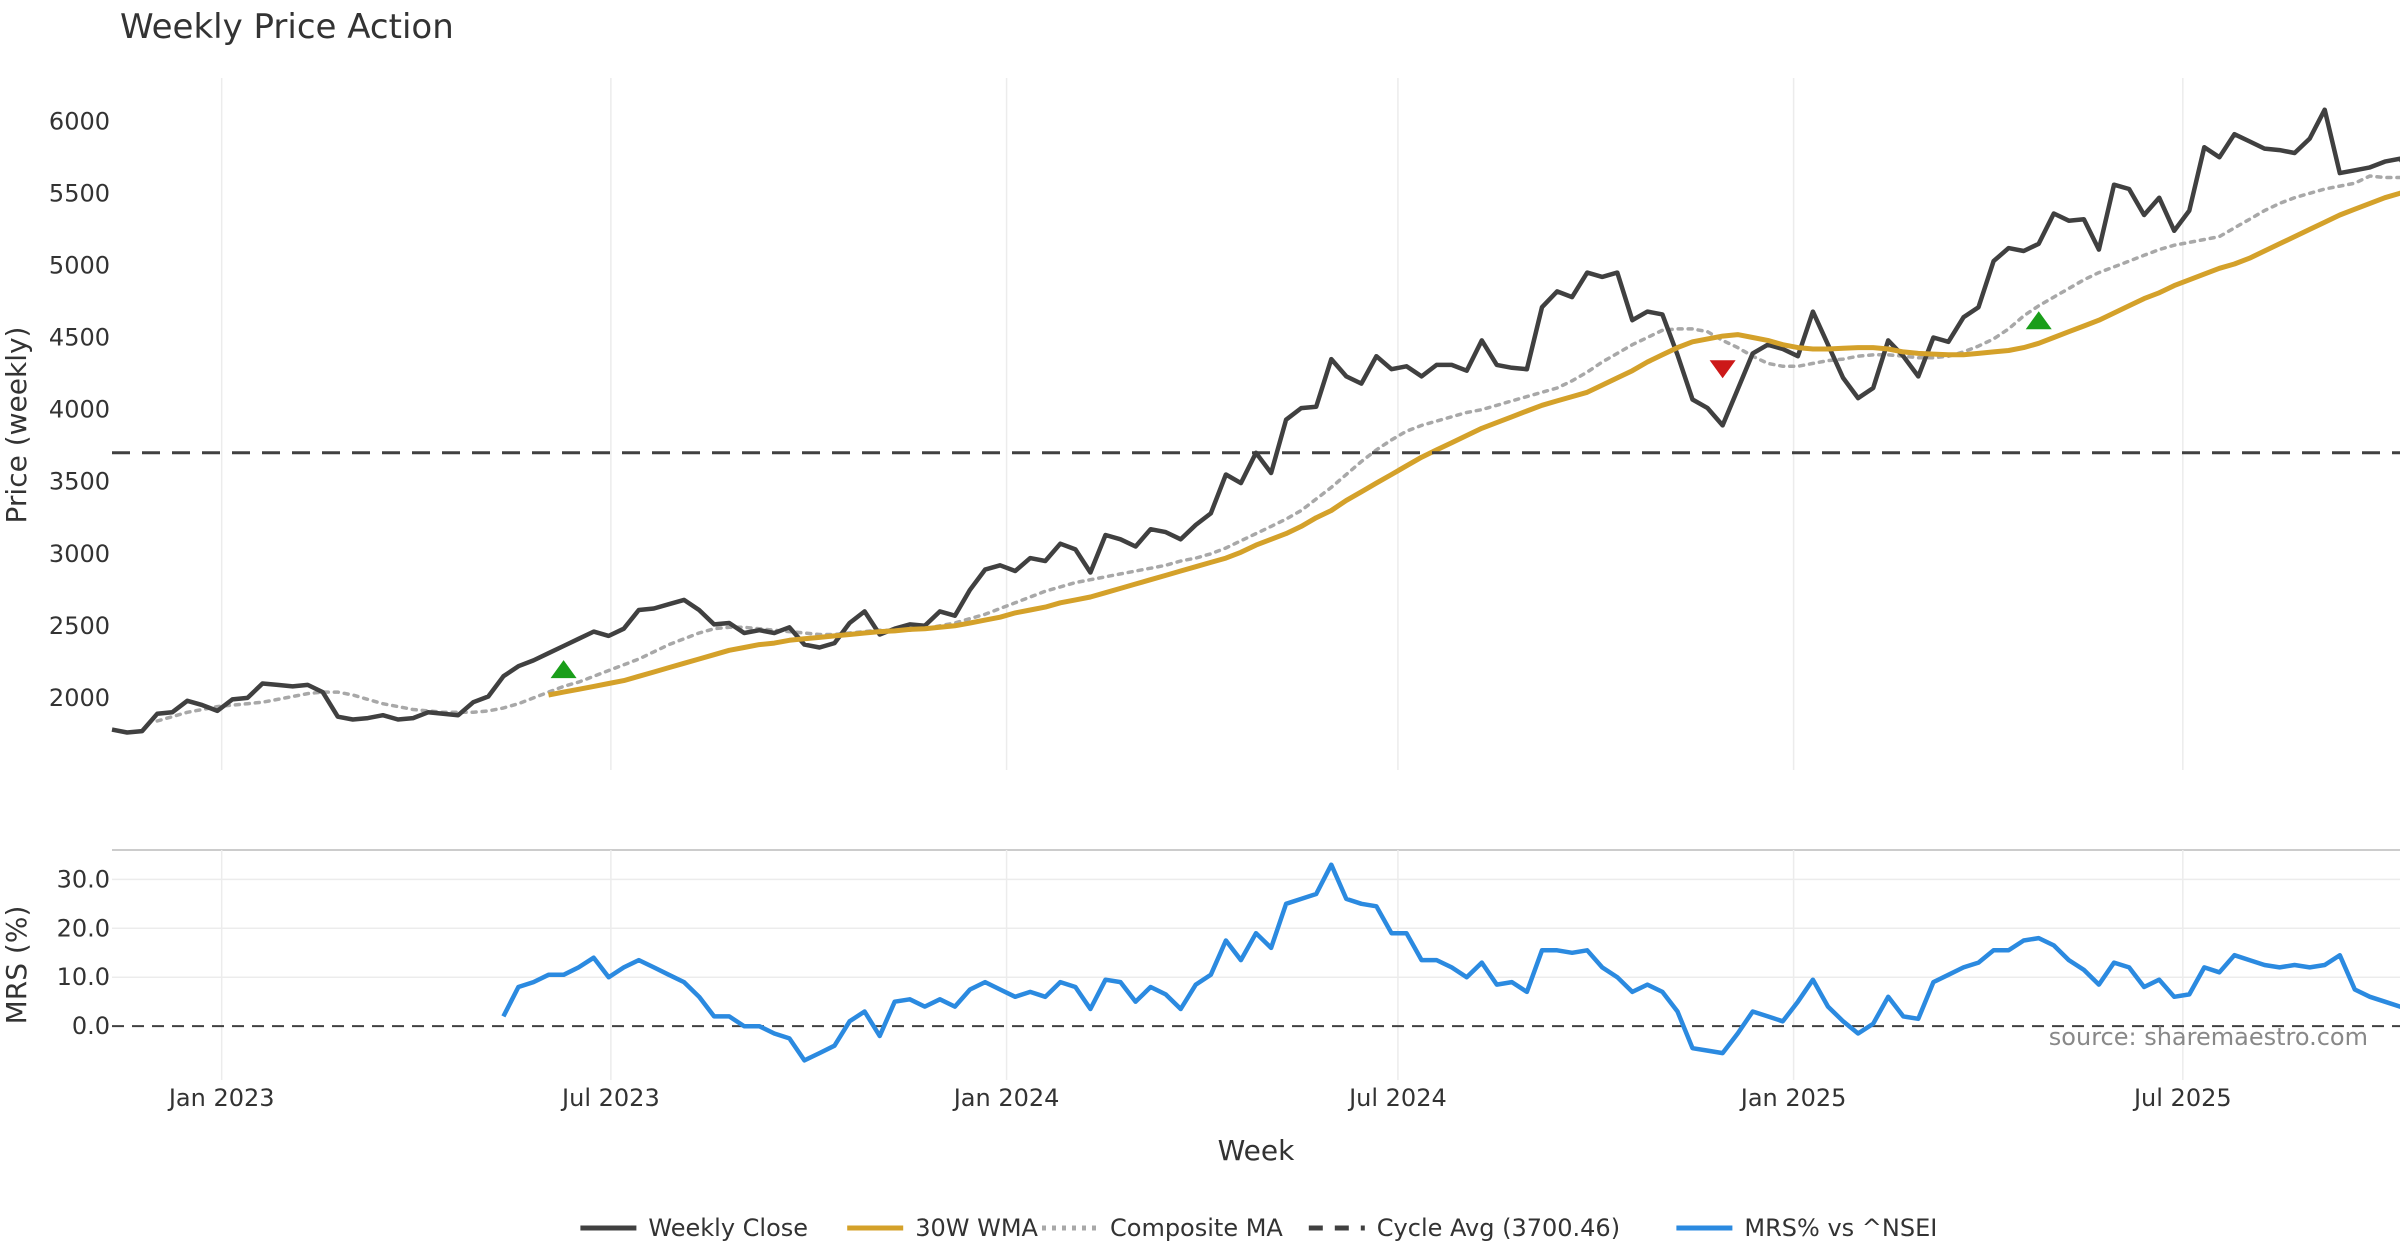  What do you see at coordinates (83, 952) in the screenshot?
I see `mrs-y-ticks: 0.0 10.0 20.0 30.0` at bounding box center [83, 952].